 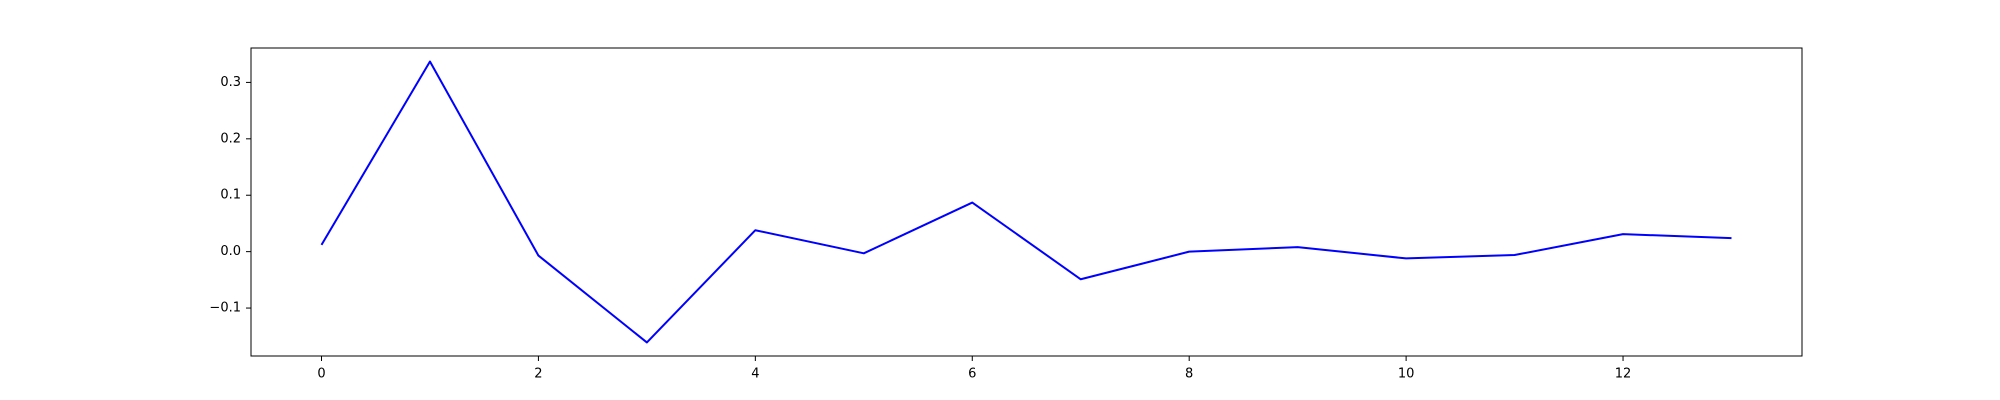 I want to click on x-tick-label: 0, so click(x=321, y=374).